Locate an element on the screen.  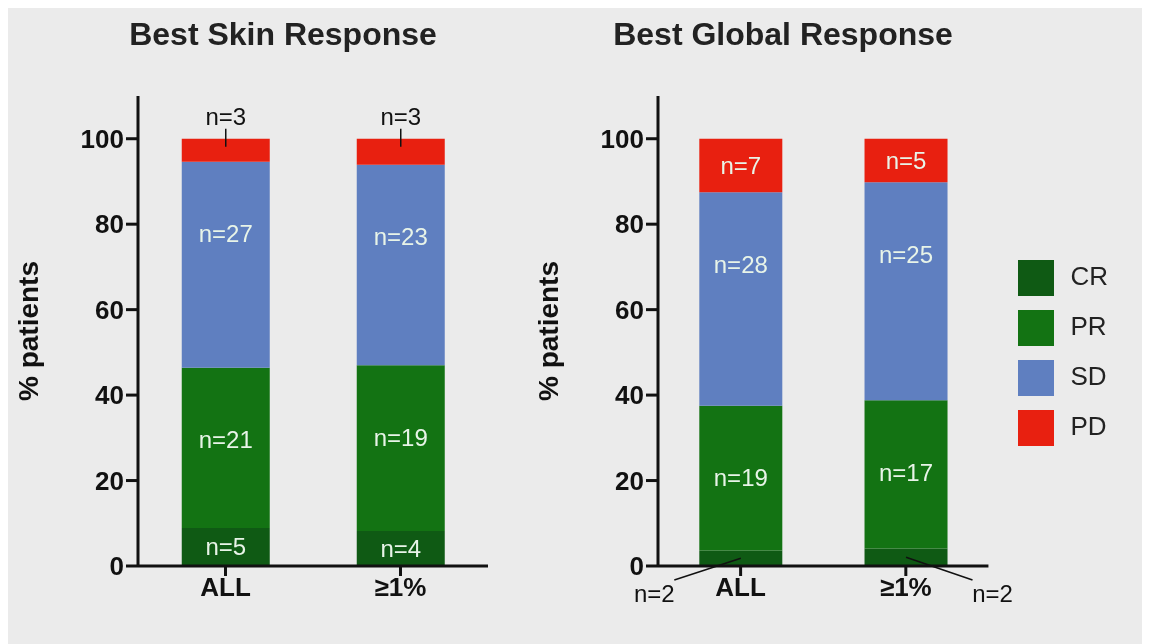
annotation: n=28 is located at coordinates (740, 264).